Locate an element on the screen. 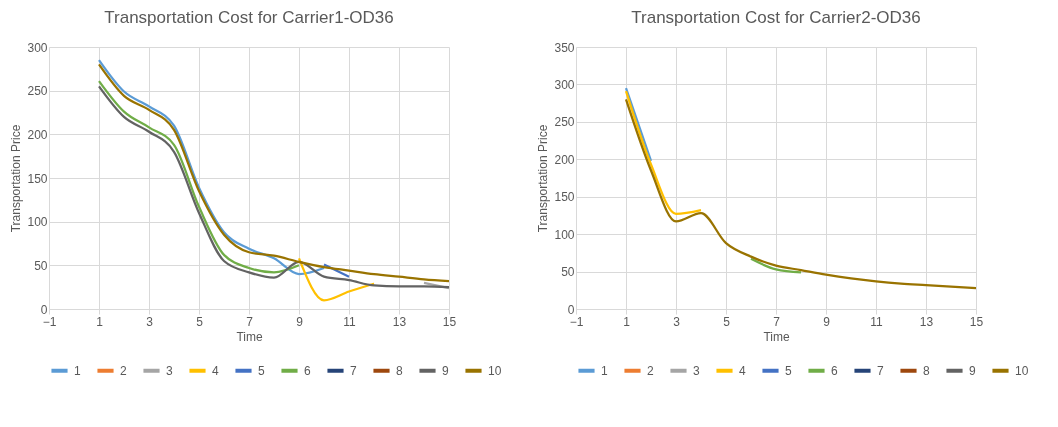  y-tick-label: 350 is located at coordinates (564, 47).